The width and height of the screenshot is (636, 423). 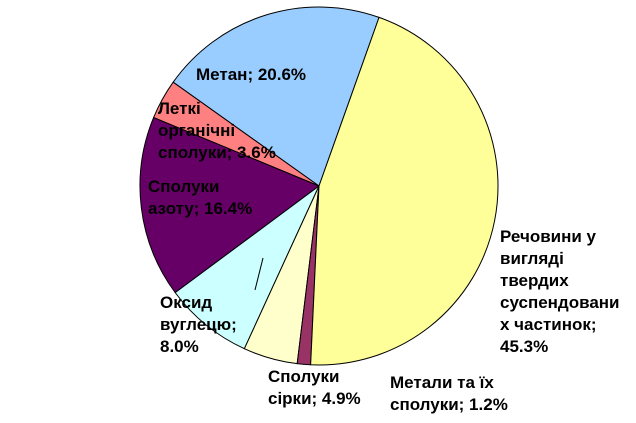 What do you see at coordinates (217, 130) in the screenshot?
I see `data-label: Леткі органічні сполуки; 3.6%` at bounding box center [217, 130].